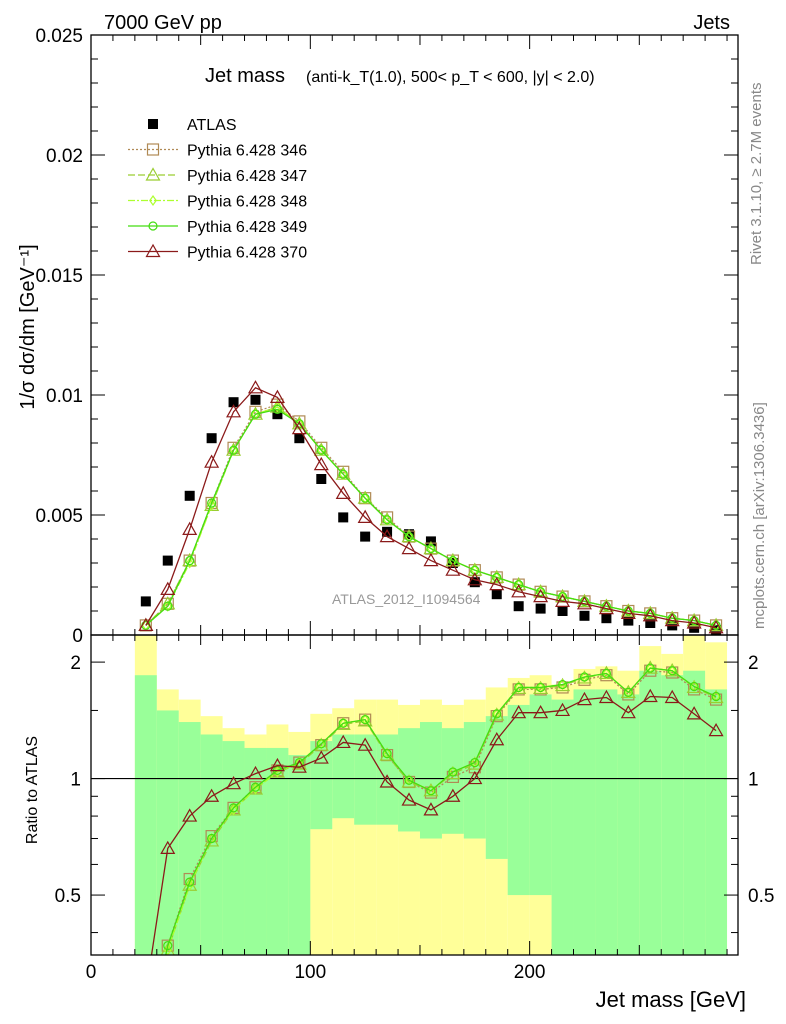 The width and height of the screenshot is (786, 1024). Describe the element at coordinates (530, 972) in the screenshot. I see `ratio-x-tick-label-2: 200` at that location.